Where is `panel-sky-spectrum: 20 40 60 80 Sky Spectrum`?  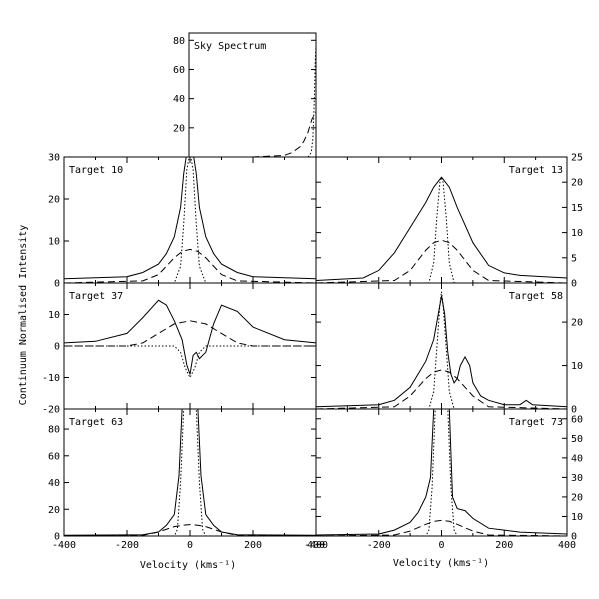
panel-sky-spectrum: 20 40 60 80 Sky Spectrum is located at coordinates (245, 95).